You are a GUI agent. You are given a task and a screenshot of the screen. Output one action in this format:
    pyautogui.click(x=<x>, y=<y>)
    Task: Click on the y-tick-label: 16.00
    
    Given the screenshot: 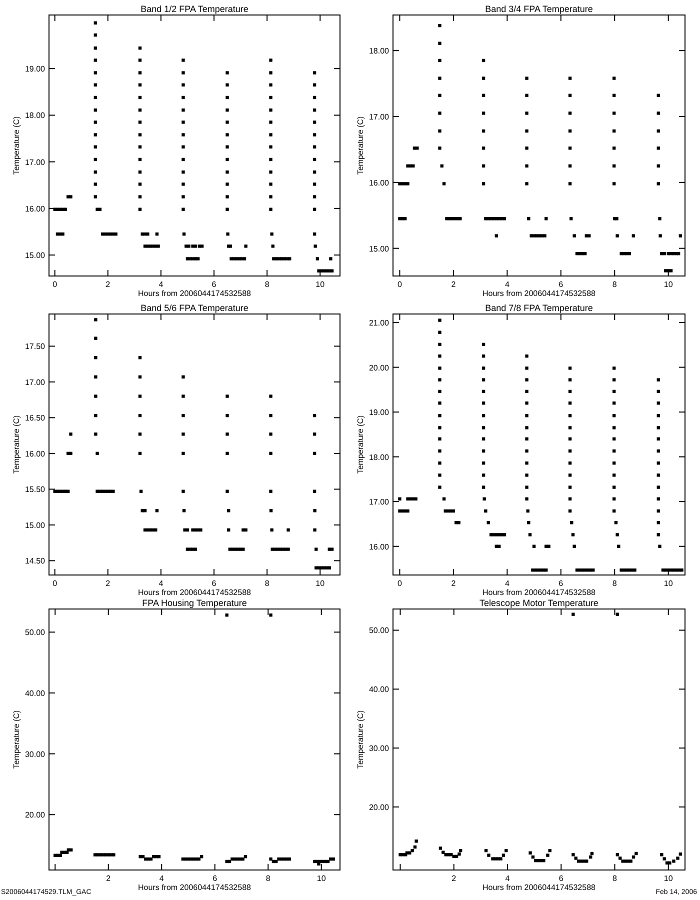 What is the action you would take?
    pyautogui.click(x=379, y=183)
    